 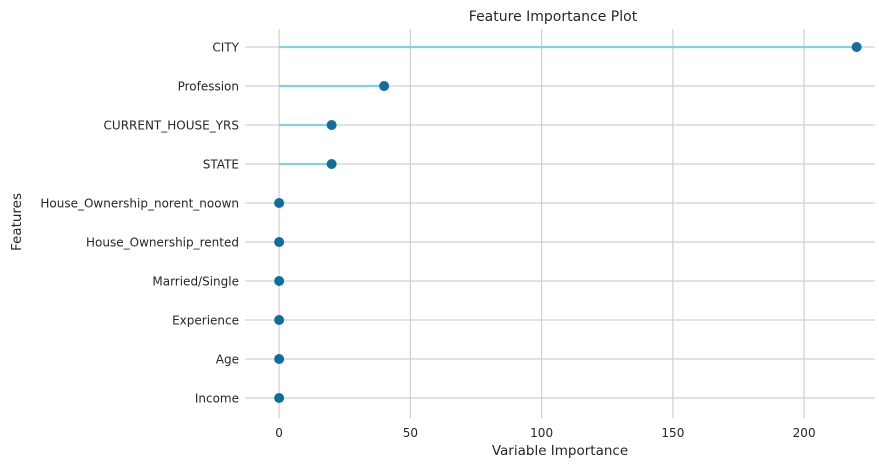 What do you see at coordinates (17, 222) in the screenshot?
I see `y-axis-title: Features` at bounding box center [17, 222].